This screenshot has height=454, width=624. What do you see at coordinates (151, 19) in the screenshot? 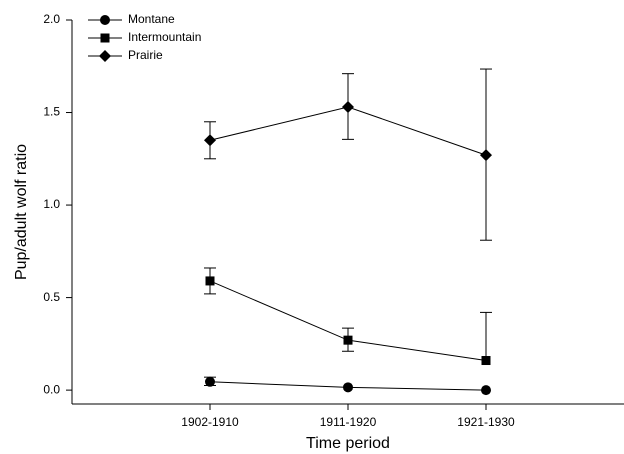
I see `legend-label: Montane` at bounding box center [151, 19].